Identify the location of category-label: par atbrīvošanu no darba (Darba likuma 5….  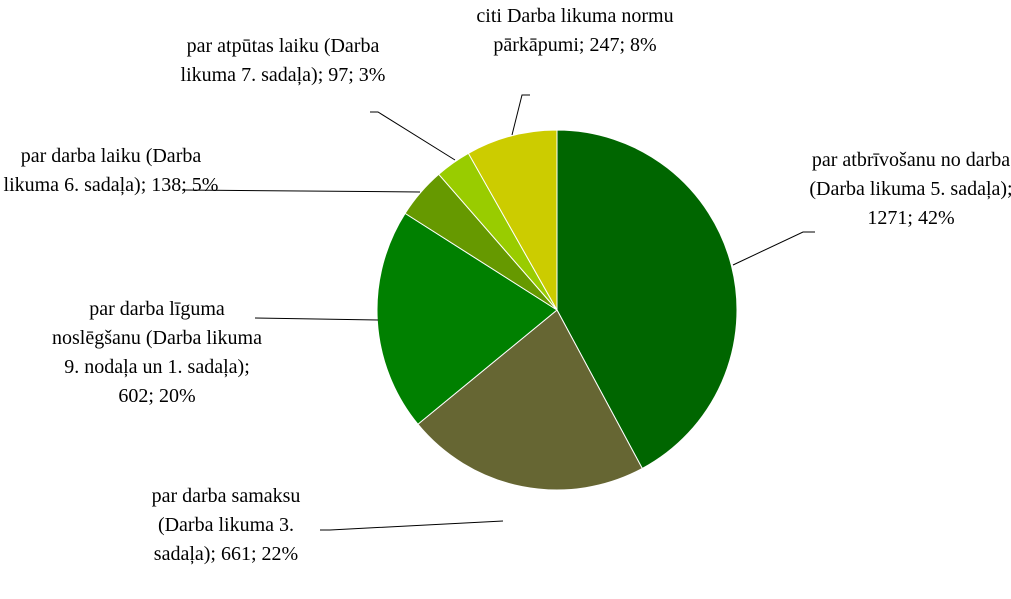
(910, 174).